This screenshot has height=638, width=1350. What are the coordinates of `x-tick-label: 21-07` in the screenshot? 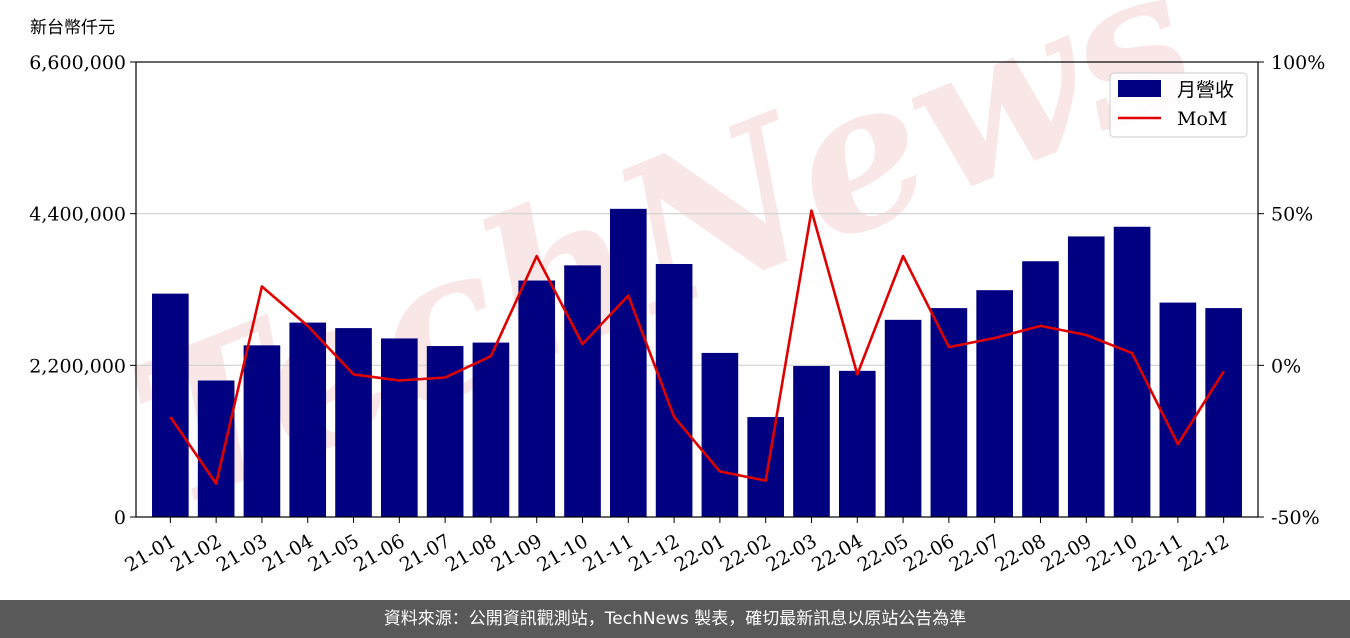 It's located at (425, 553).